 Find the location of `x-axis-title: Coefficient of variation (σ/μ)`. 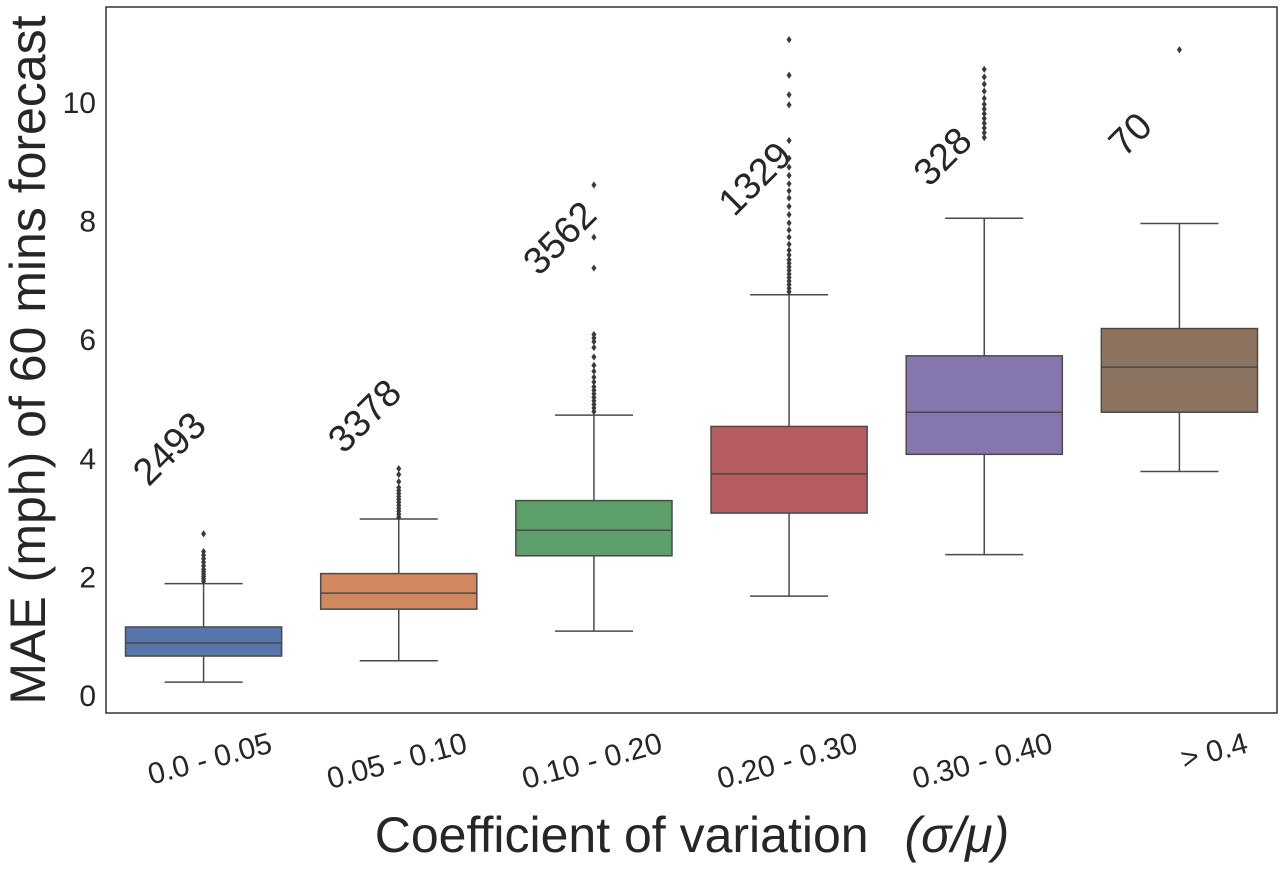

x-axis-title: Coefficient of variation (σ/μ) is located at coordinates (692, 835).